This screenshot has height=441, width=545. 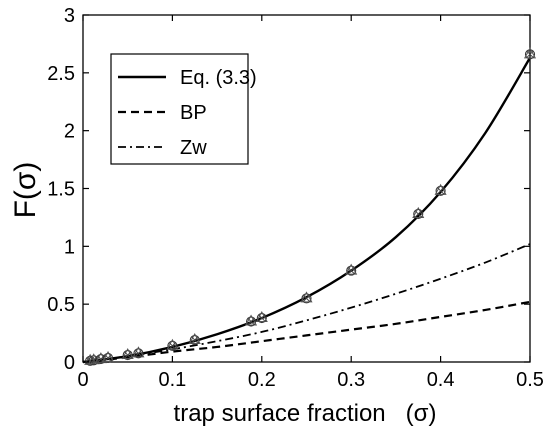 What do you see at coordinates (351, 380) in the screenshot?
I see `x-tick-label: 0.3` at bounding box center [351, 380].